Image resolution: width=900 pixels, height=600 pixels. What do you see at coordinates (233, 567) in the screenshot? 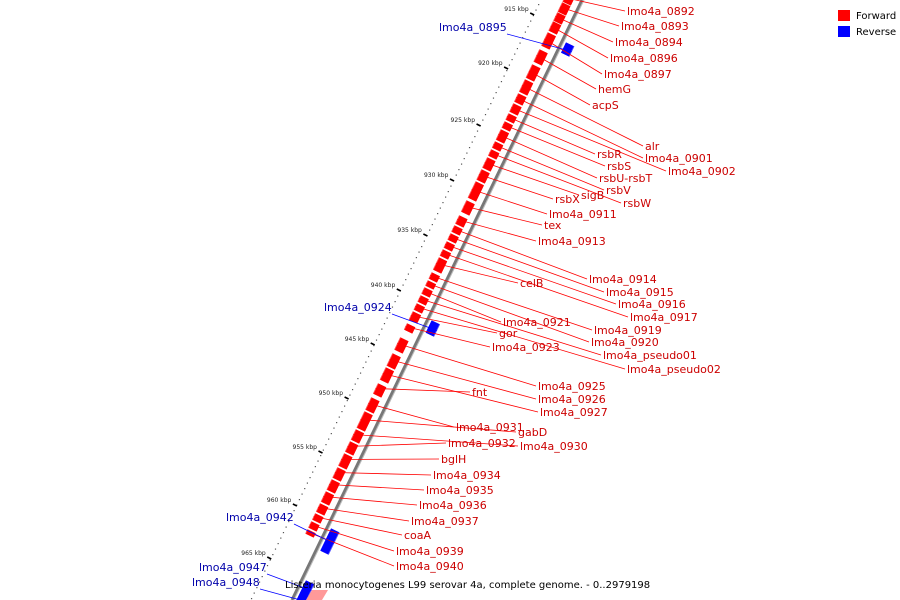
I see `gene-label: lmo4a_0947` at bounding box center [233, 567].